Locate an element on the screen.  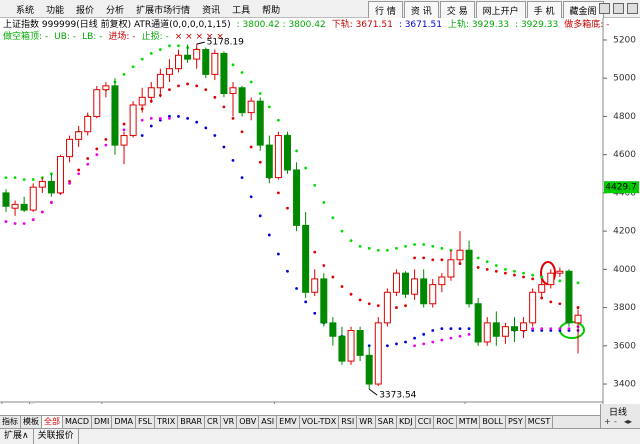
indicator-tab: 模板 is located at coordinates (31, 422).